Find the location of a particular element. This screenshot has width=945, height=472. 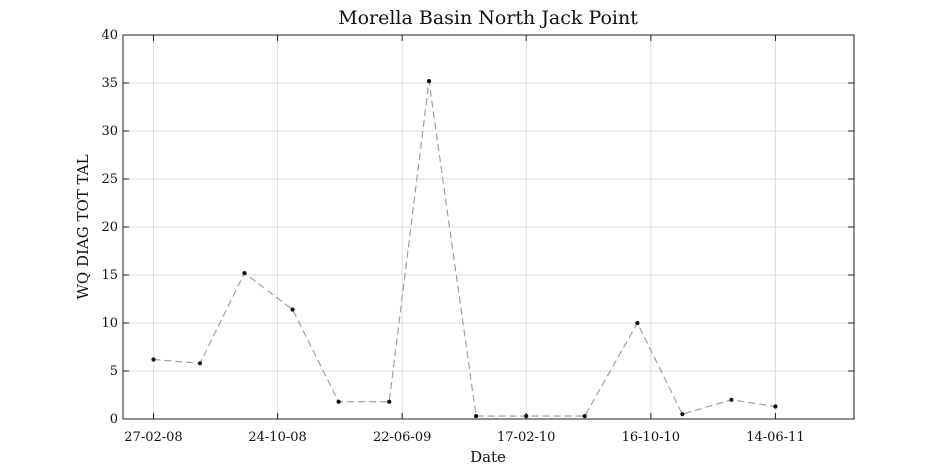

y-axis-label: WQ DIAG TOT TAL is located at coordinates (83, 226).